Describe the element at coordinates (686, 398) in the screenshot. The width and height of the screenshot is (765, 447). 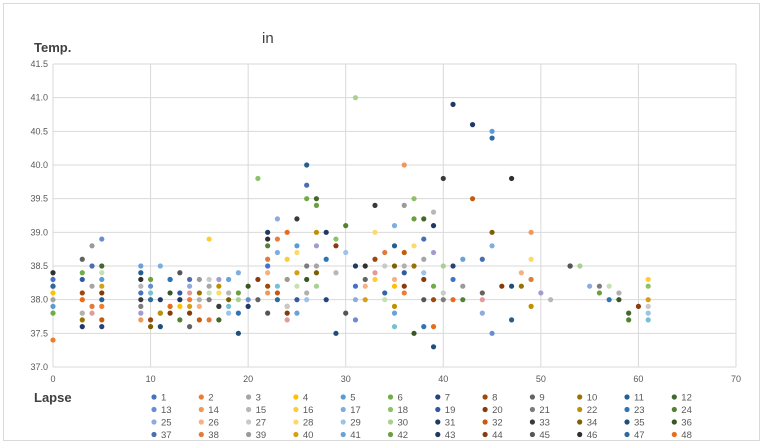
I see `legend-label-12: 12` at that location.